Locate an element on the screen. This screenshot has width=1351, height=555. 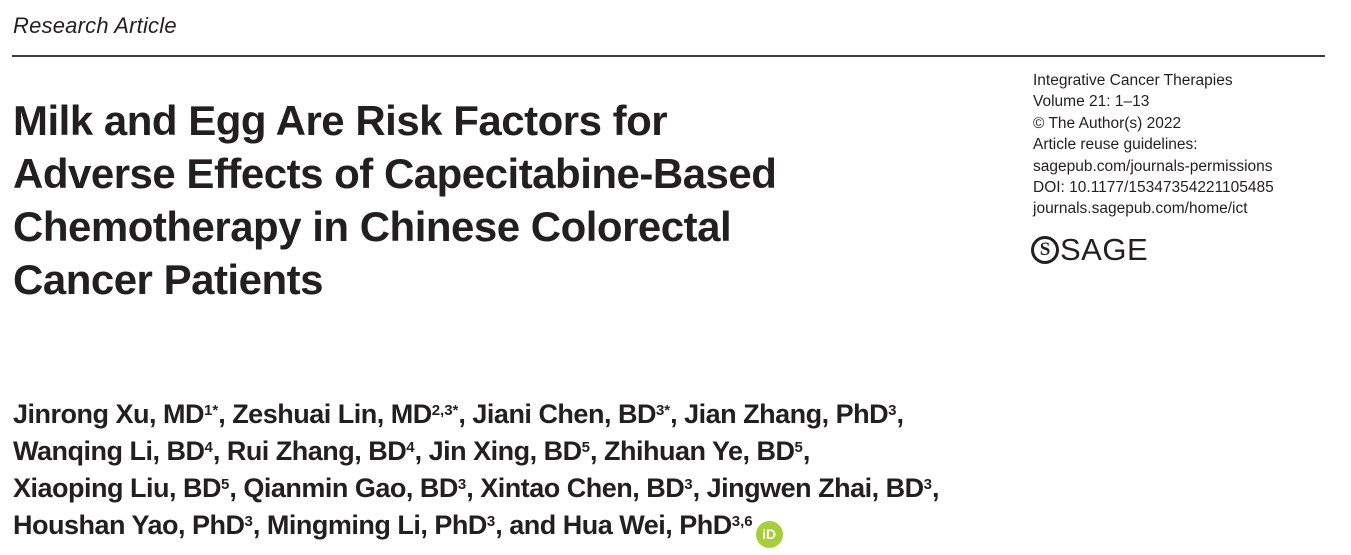
volume-pages: Volume 21: 1–13 is located at coordinates (1091, 102).